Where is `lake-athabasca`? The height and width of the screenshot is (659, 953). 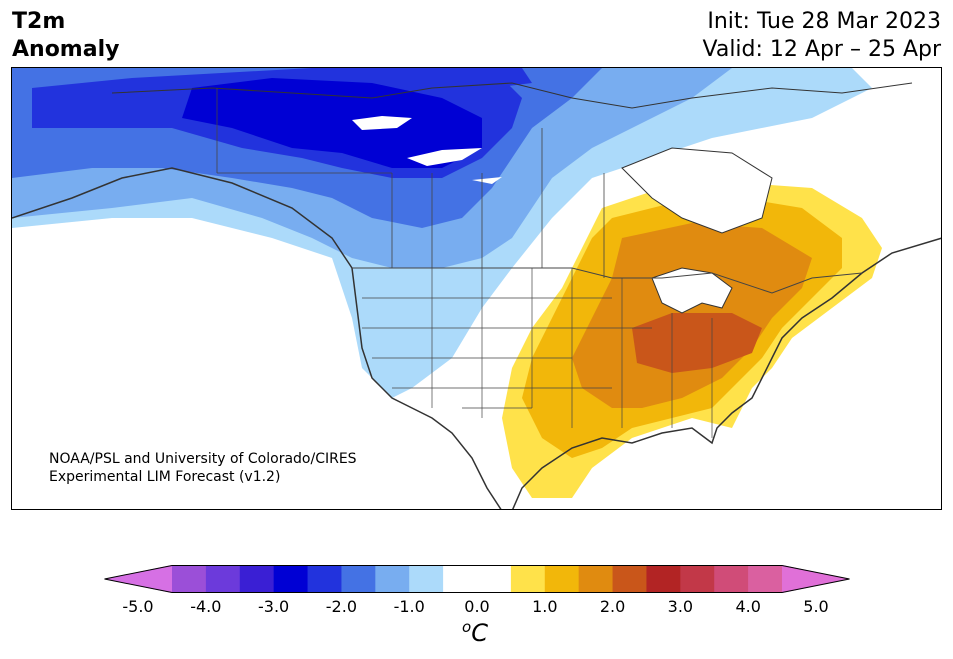 lake-athabasca is located at coordinates (487, 180).